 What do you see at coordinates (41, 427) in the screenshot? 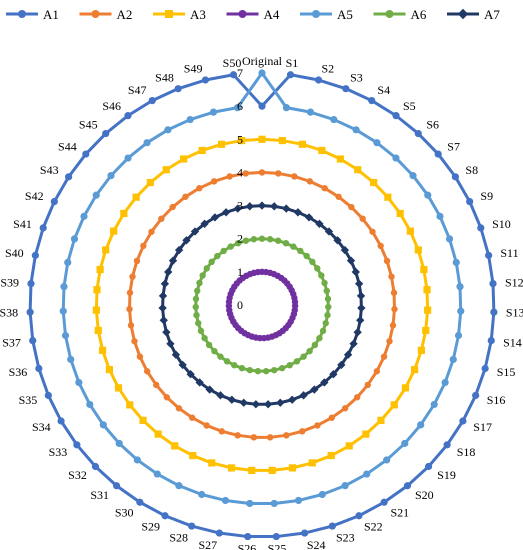
I see `category-label-s34: S34` at bounding box center [41, 427].